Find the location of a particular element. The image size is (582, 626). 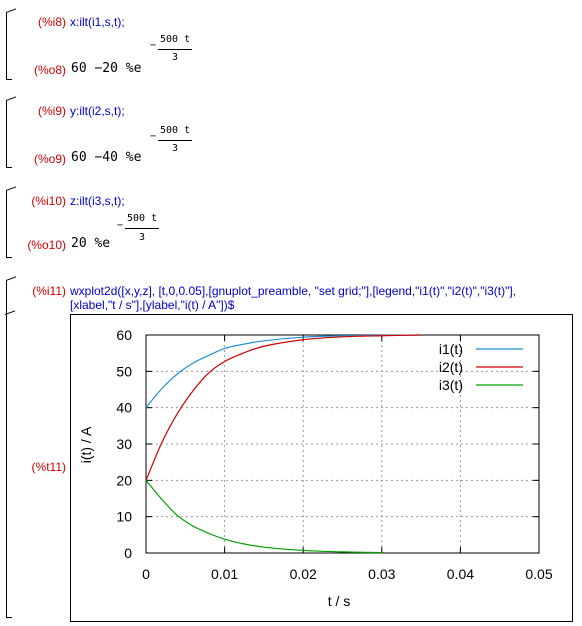

series-line-i2(t) is located at coordinates (283, 407).